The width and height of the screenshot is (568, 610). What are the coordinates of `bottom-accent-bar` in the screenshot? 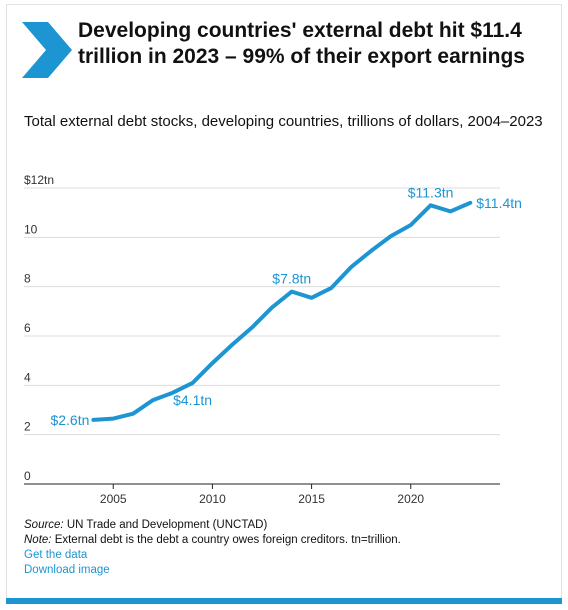 It's located at (284, 601).